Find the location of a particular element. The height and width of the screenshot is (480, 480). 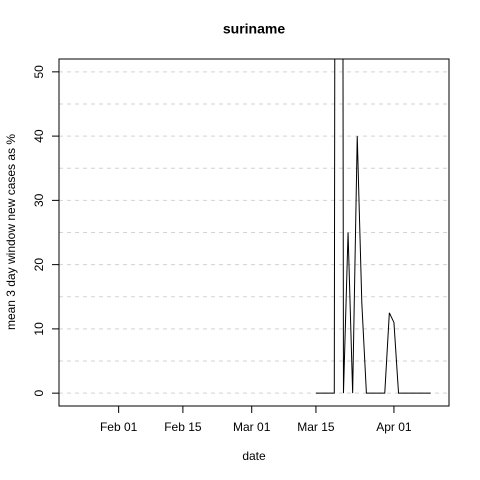

x-tick-label: Apr 01 is located at coordinates (394, 427).